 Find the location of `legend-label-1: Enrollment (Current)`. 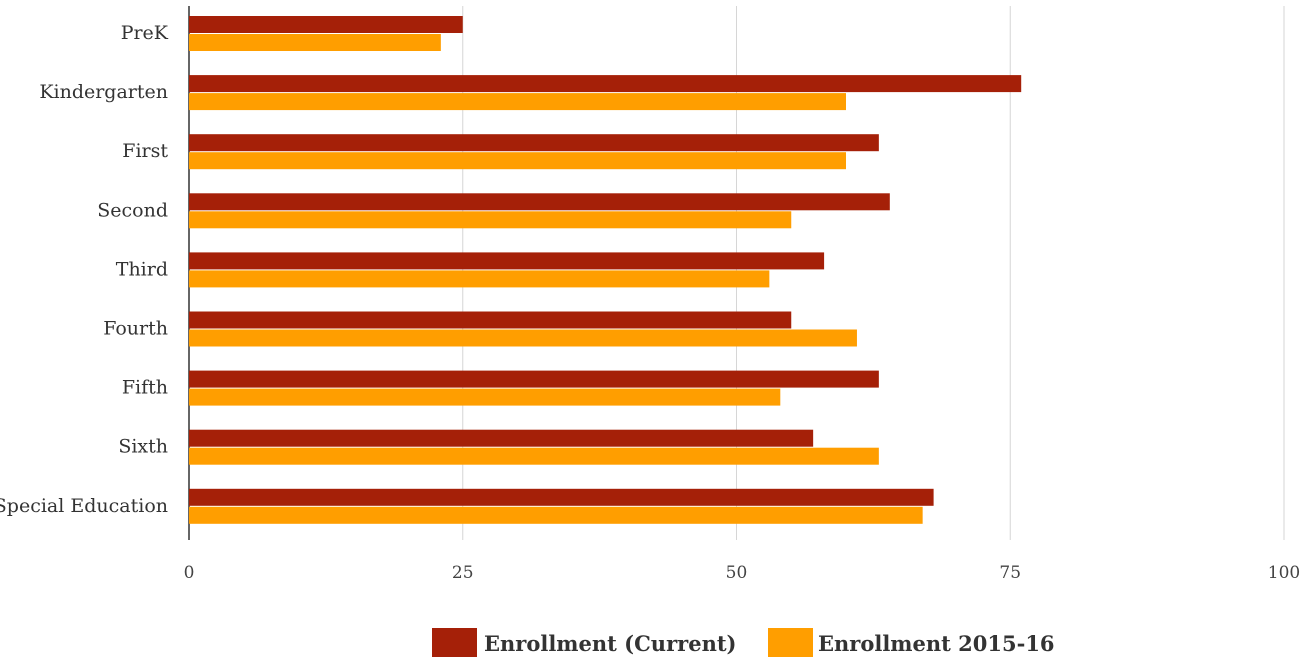

legend-label-1: Enrollment (Current) is located at coordinates (610, 643).